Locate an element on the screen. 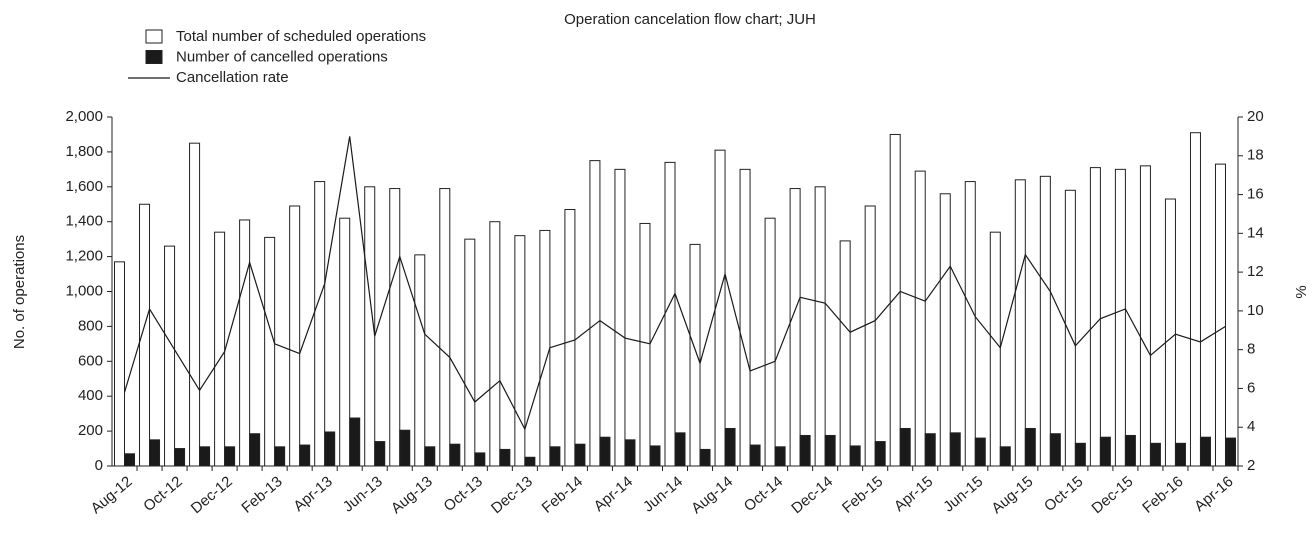  x-tick-label: Feb-15 is located at coordinates (862, 495).